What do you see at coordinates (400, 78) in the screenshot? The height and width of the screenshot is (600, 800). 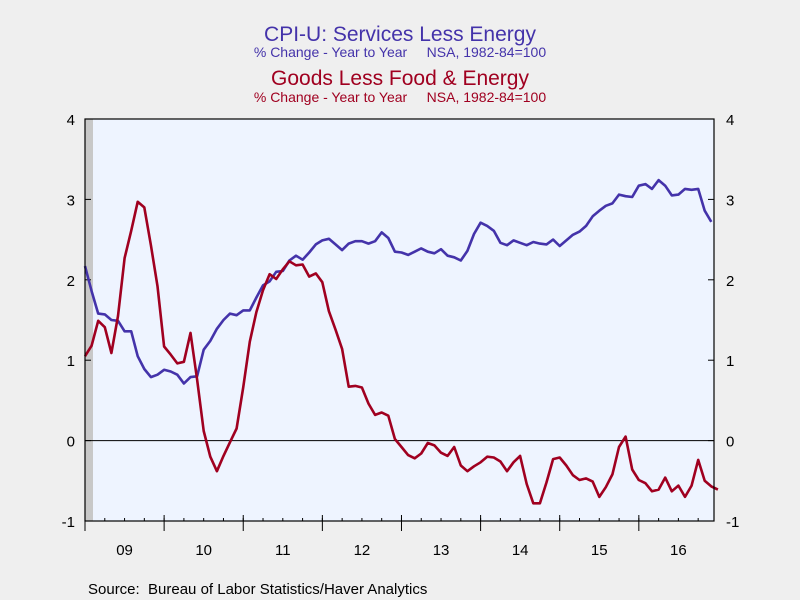 I see `chart-title-2: Goods Less Food & Energy` at bounding box center [400, 78].